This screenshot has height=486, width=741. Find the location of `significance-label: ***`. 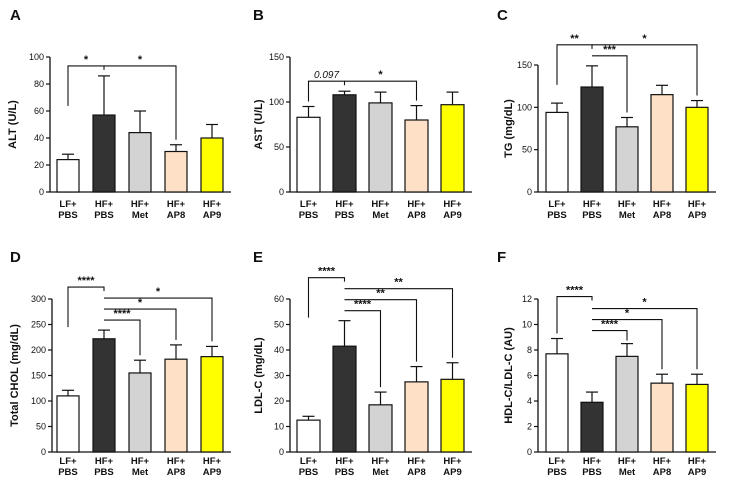

significance-label: *** is located at coordinates (610, 50).